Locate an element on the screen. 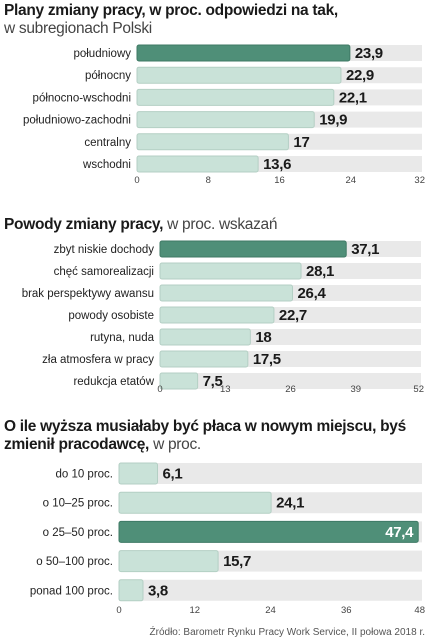  value-label: 13,6 is located at coordinates (277, 164).